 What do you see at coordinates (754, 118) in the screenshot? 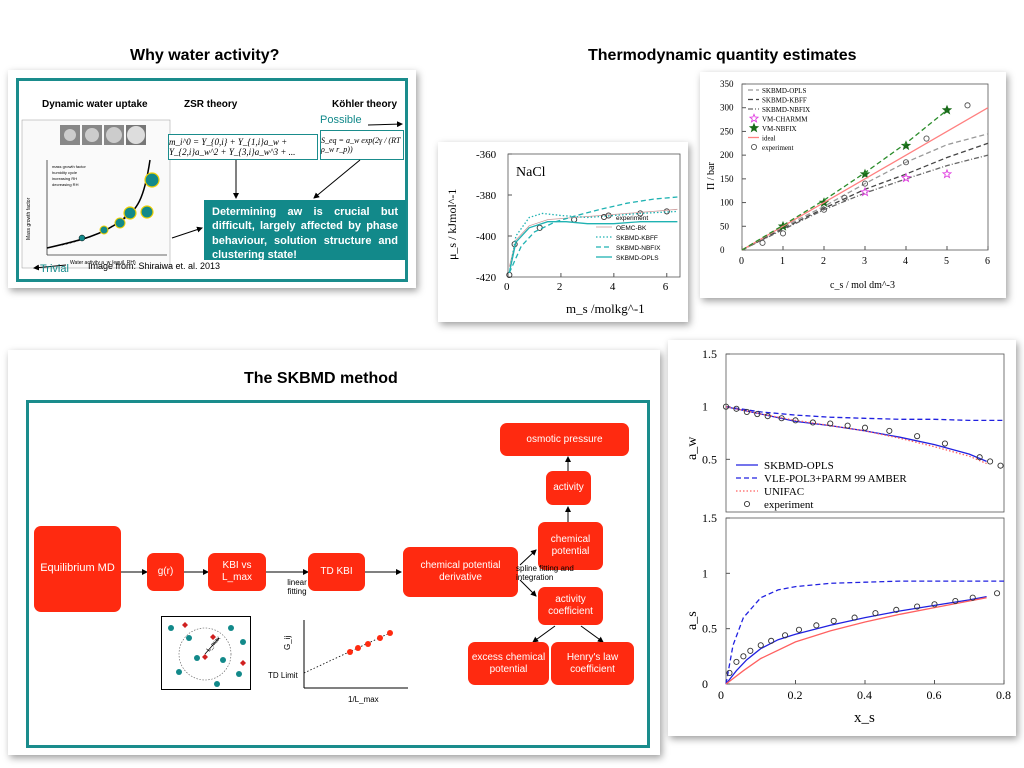
I see `legend-swatch` at bounding box center [754, 118].